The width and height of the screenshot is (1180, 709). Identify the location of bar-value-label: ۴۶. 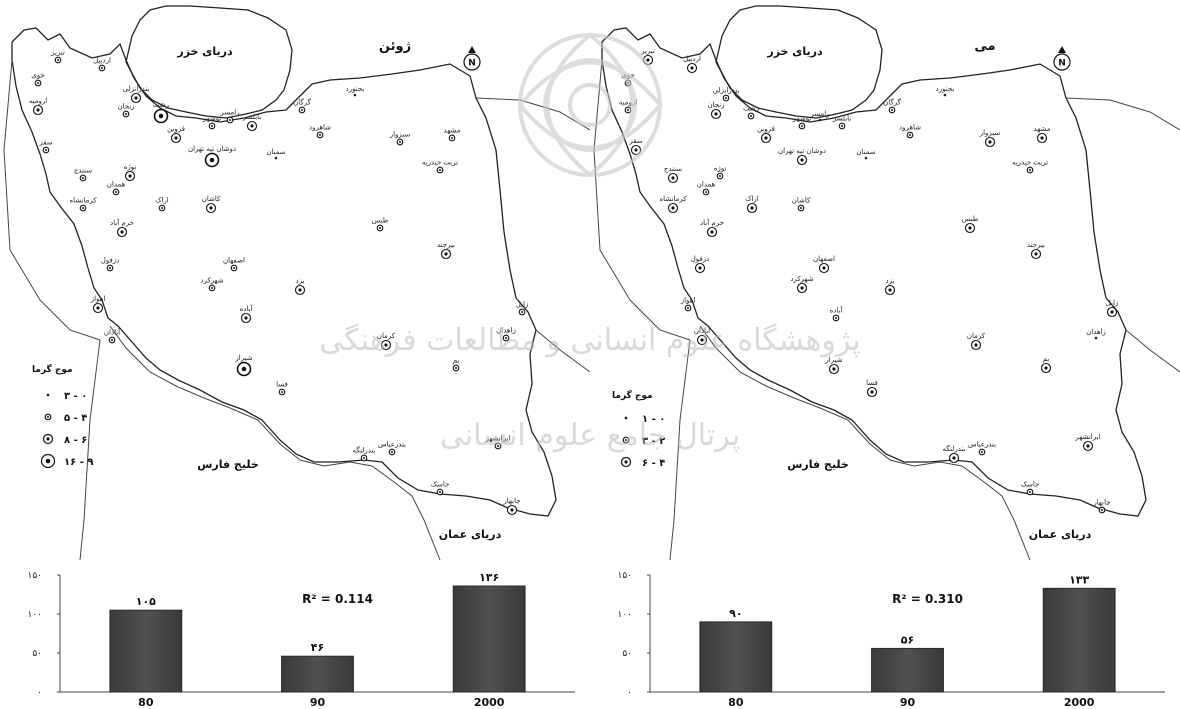
(317, 647).